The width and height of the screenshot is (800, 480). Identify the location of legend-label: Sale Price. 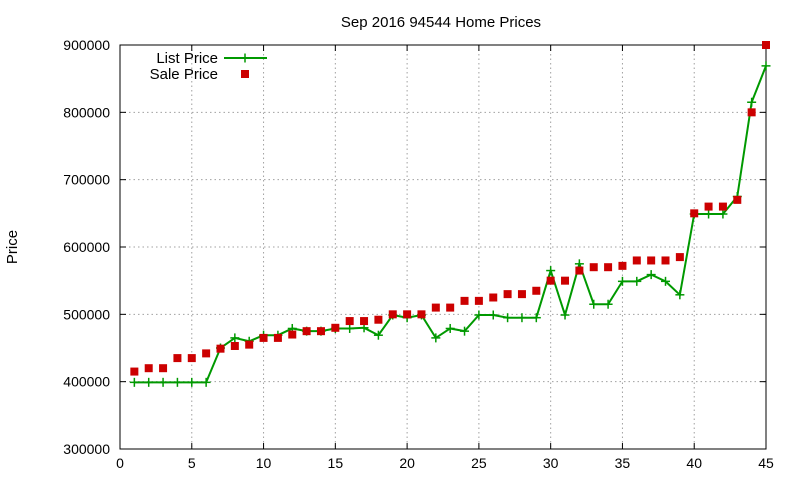
(184, 74).